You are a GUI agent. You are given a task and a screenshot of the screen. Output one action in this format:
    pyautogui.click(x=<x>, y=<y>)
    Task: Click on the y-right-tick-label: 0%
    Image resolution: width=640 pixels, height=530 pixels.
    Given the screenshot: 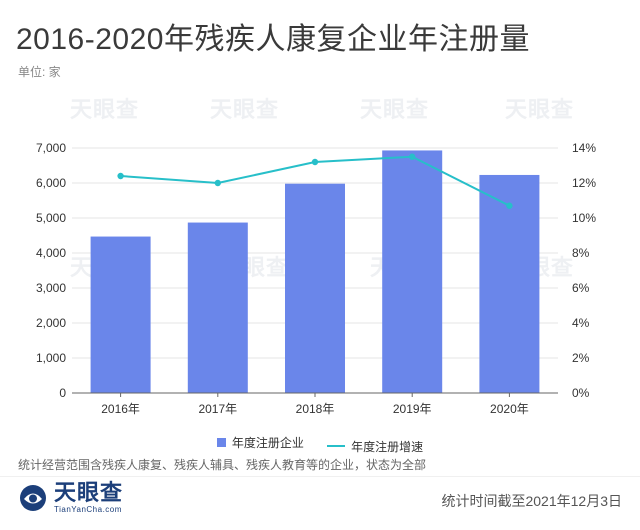 What is the action you would take?
    pyautogui.click(x=581, y=393)
    